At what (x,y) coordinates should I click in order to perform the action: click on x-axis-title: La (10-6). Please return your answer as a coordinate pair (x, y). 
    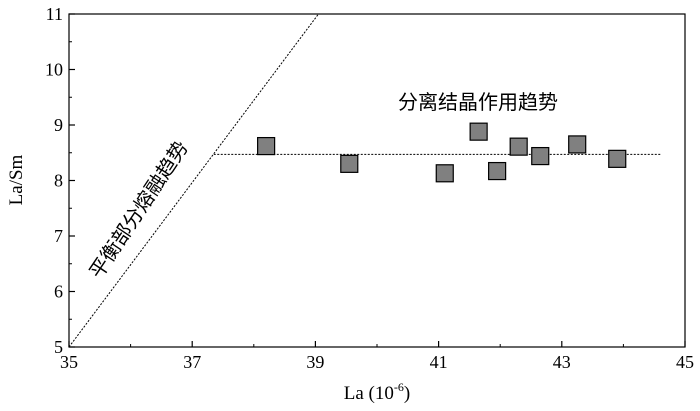
    Looking at the image, I should click on (377, 392).